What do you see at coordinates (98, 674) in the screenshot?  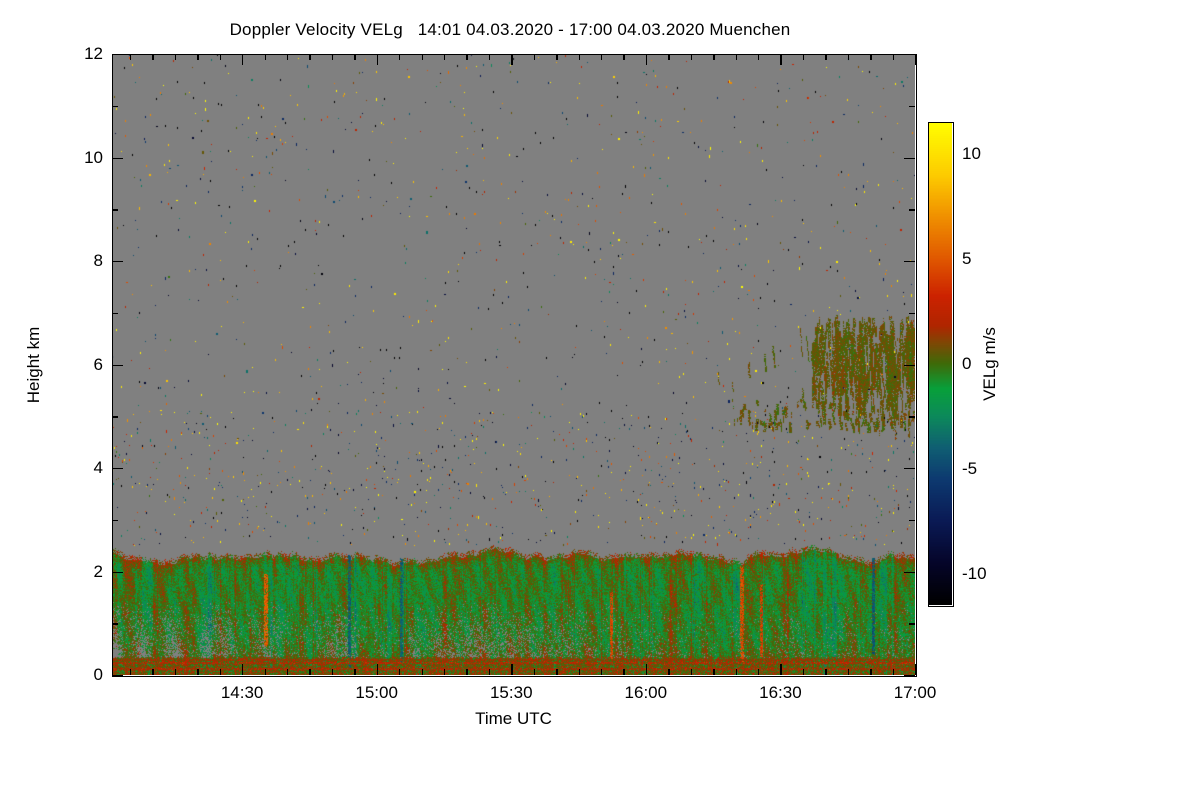 I see `y-axis-tick-label: 0` at bounding box center [98, 674].